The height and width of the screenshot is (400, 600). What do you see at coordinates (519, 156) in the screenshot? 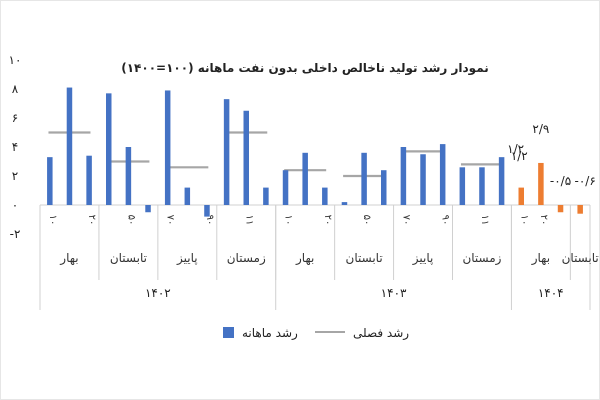
I see `data-label: ۱/۲` at bounding box center [519, 156].